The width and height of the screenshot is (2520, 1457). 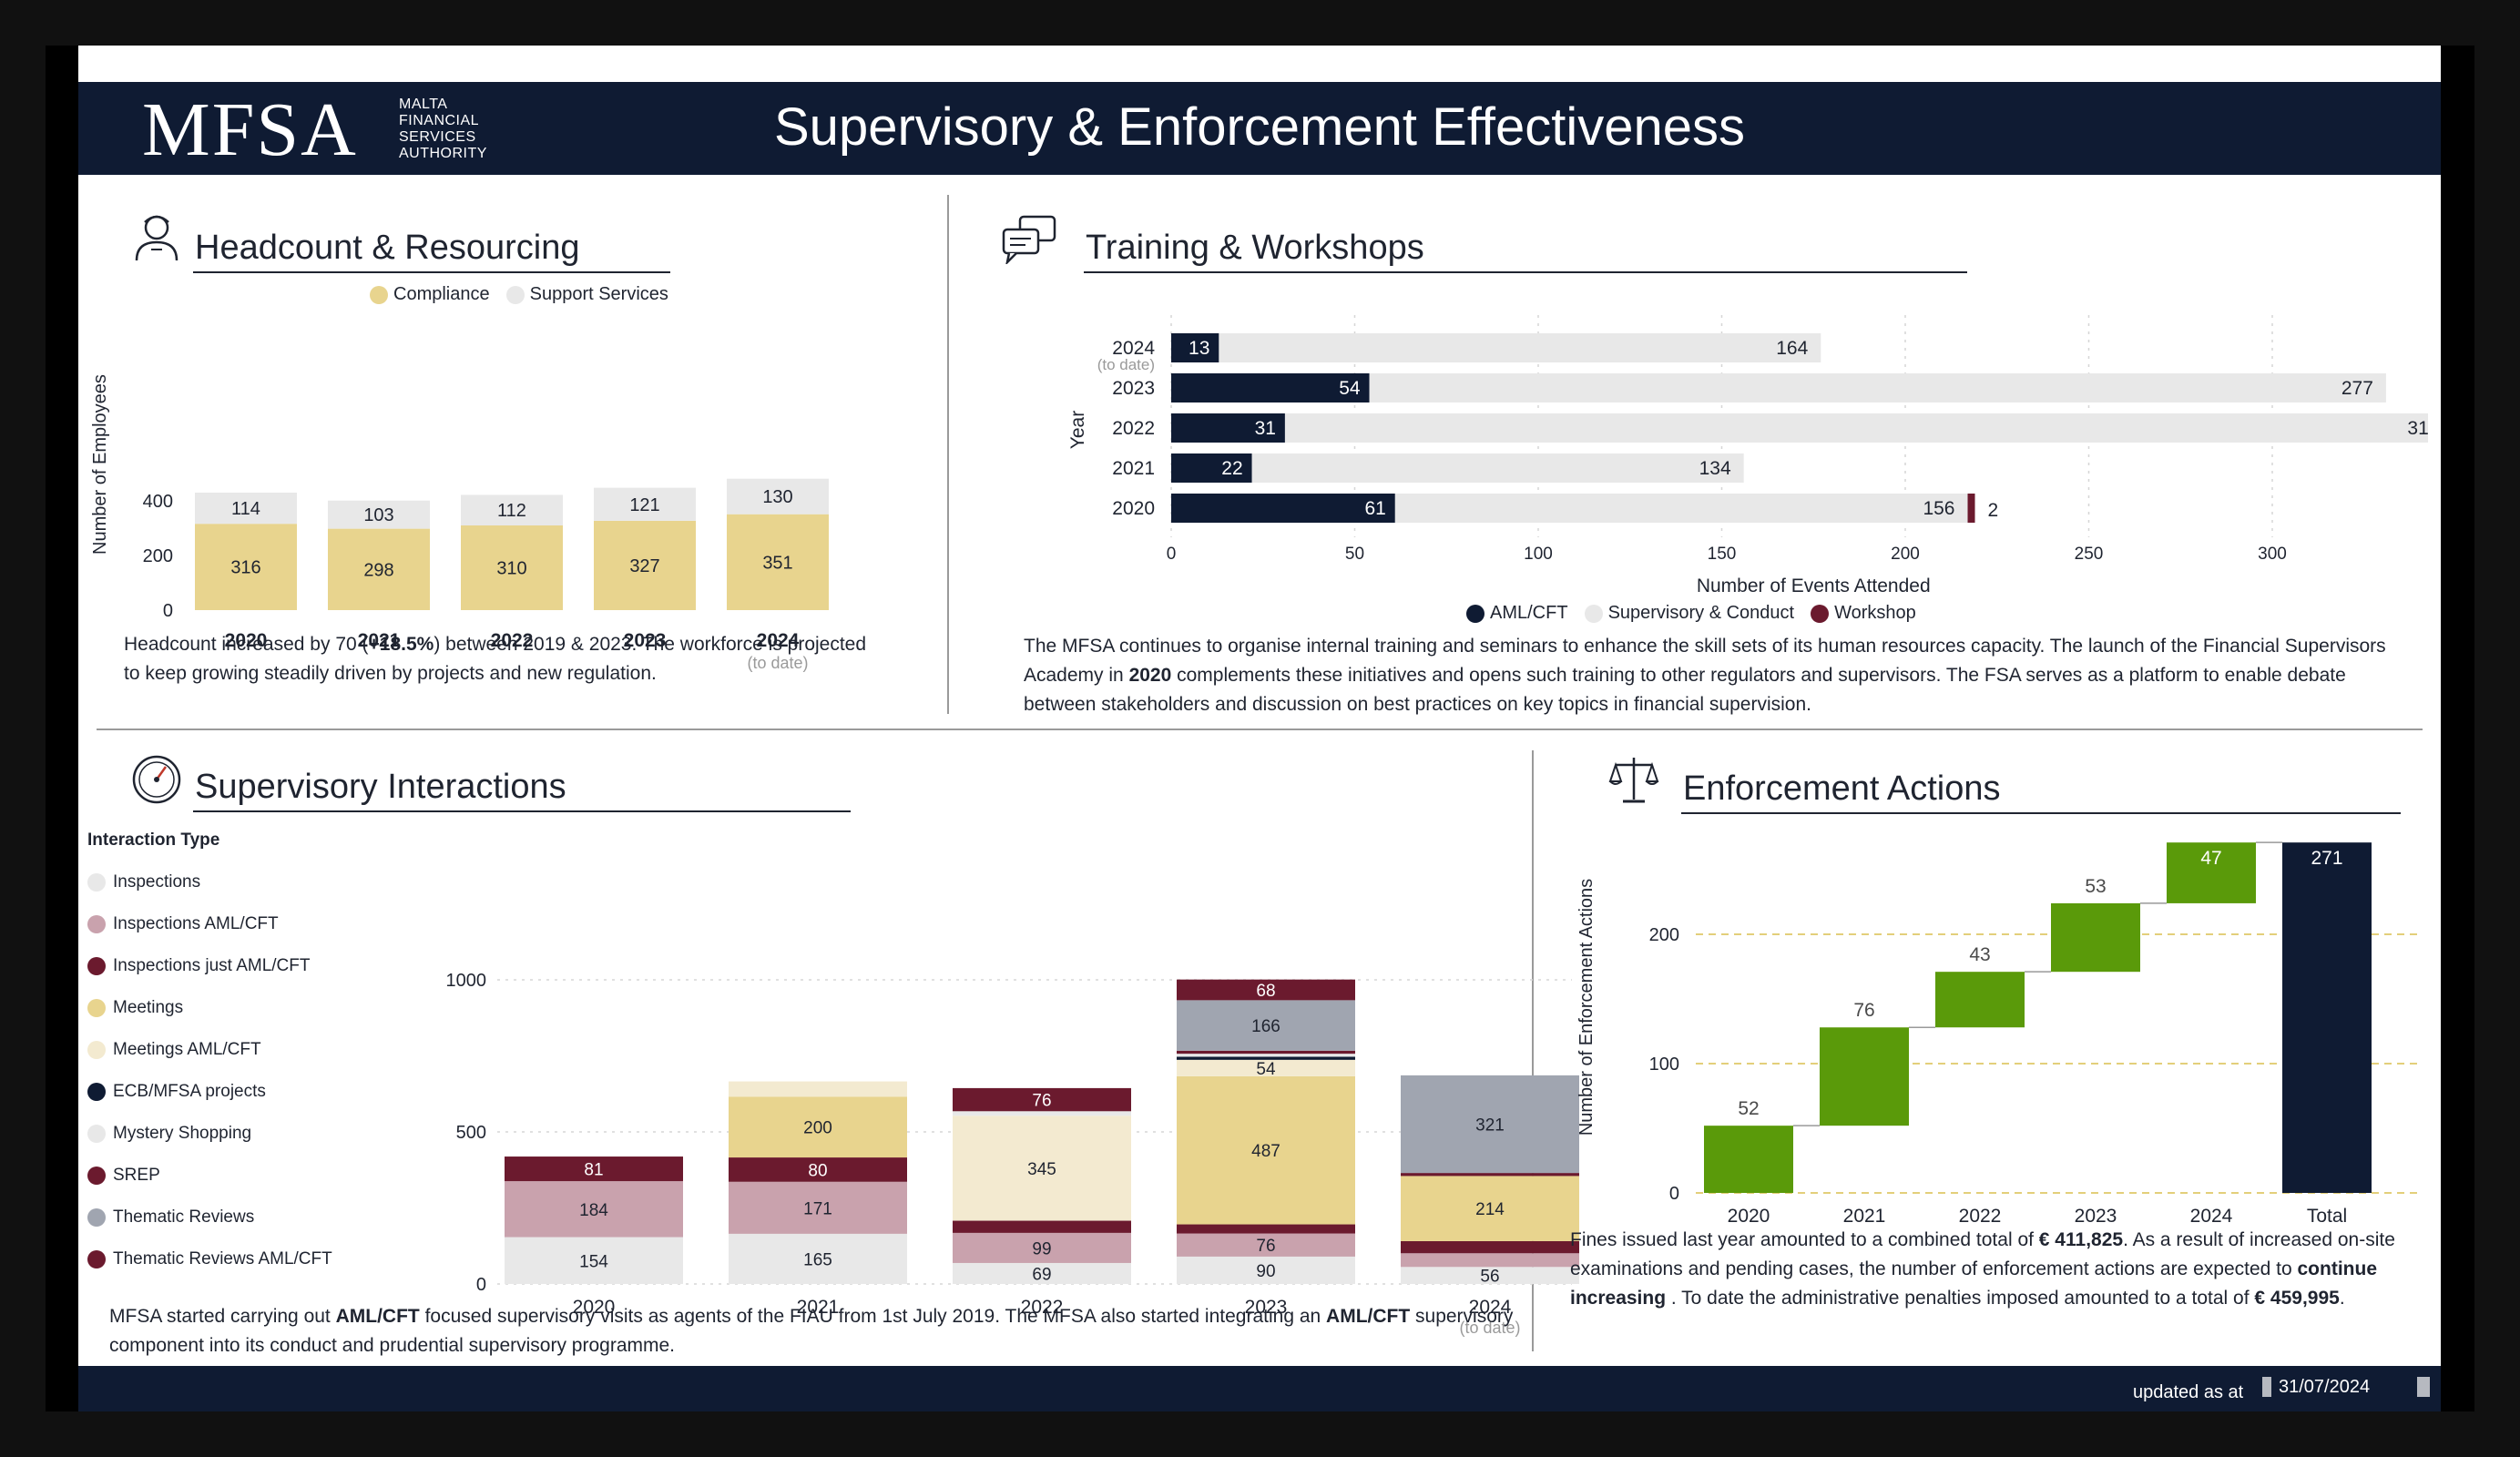 What do you see at coordinates (1490, 1275) in the screenshot?
I see `bar-inspections-2024` at bounding box center [1490, 1275].